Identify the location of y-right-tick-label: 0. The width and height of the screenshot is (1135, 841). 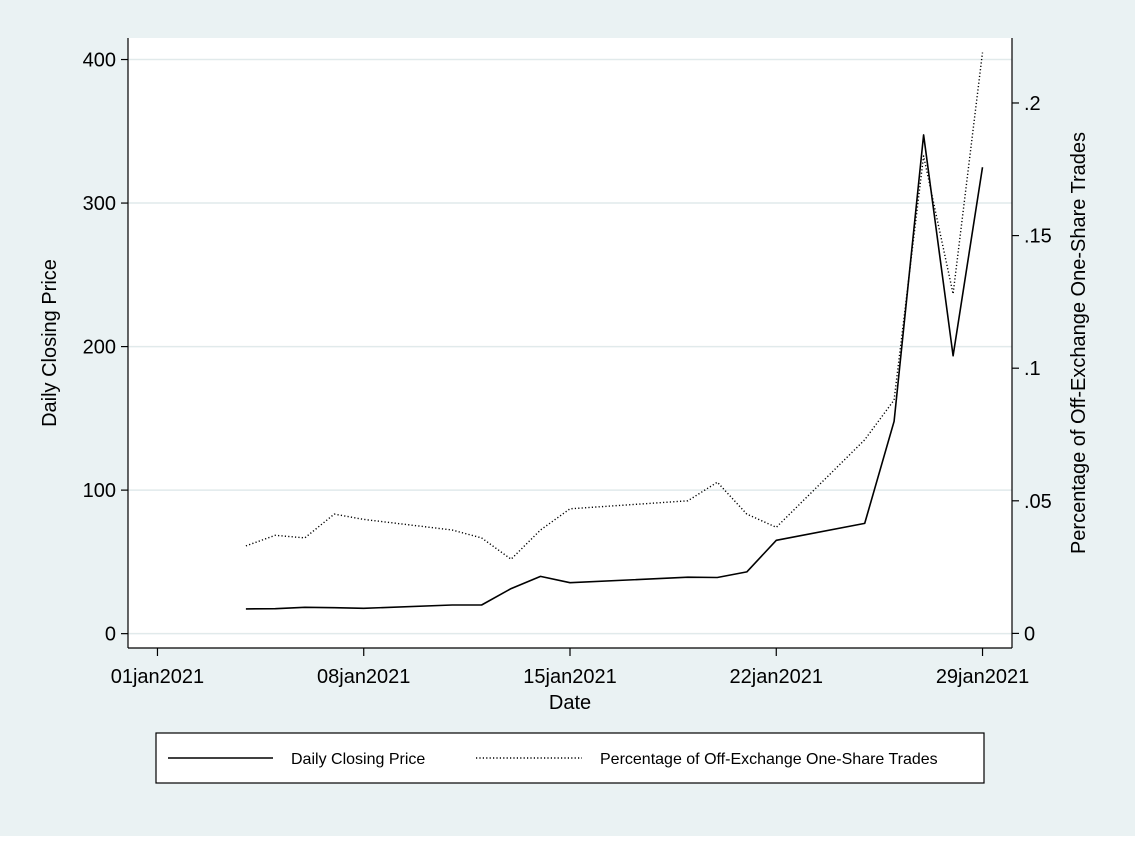
(1029, 634).